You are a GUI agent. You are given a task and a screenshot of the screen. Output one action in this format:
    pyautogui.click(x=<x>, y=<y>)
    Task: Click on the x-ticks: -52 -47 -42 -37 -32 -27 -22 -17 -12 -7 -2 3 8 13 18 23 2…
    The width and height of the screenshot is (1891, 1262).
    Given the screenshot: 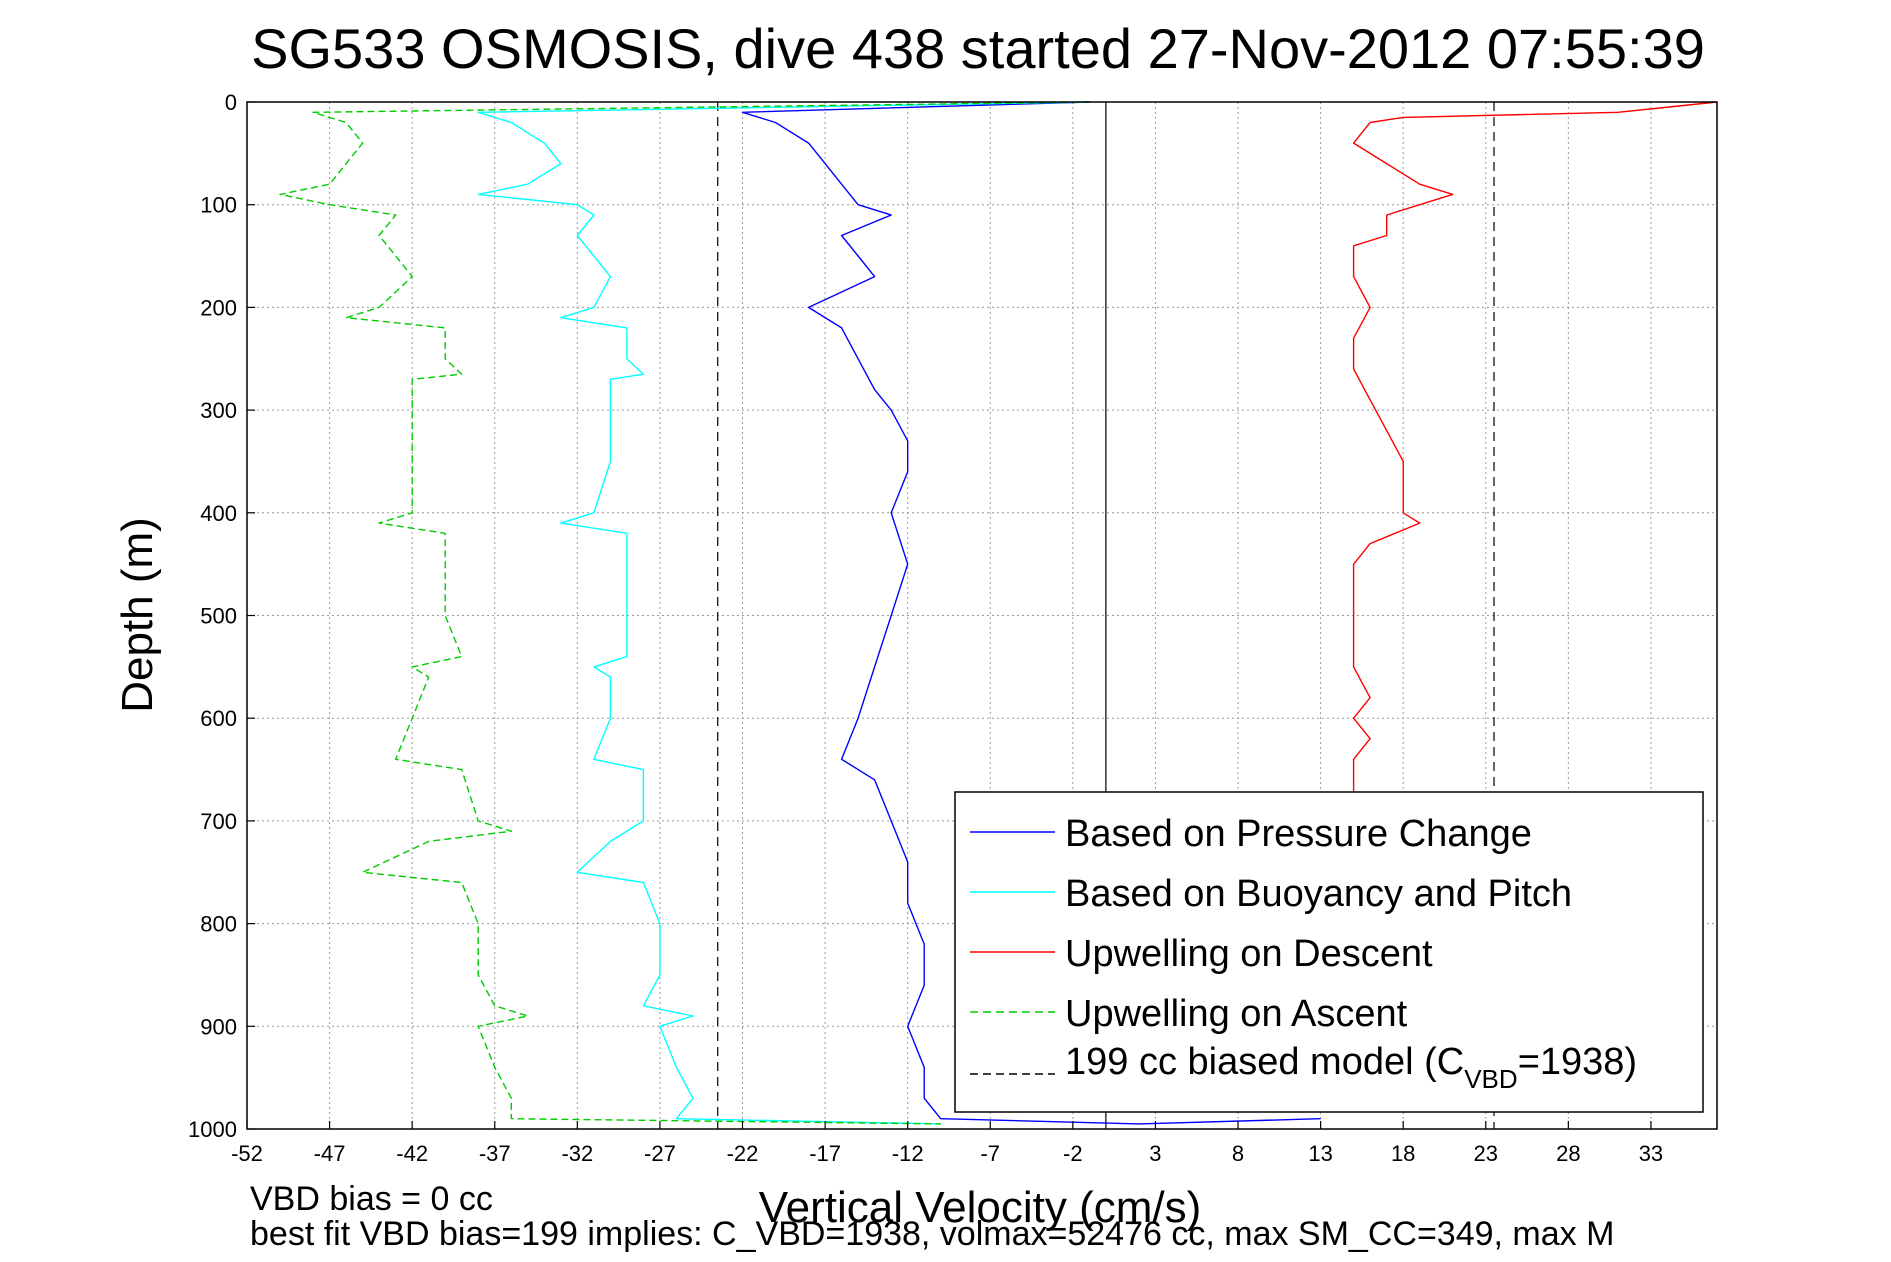 What is the action you would take?
    pyautogui.click(x=947, y=1143)
    